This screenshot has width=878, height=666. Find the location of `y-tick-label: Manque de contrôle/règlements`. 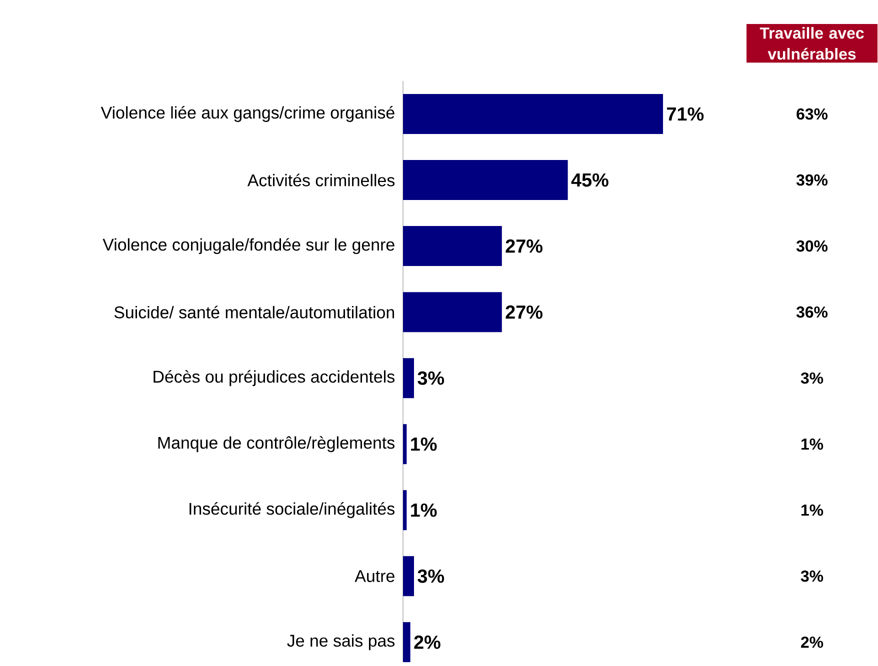

y-tick-label: Manque de contrôle/règlements is located at coordinates (276, 444).